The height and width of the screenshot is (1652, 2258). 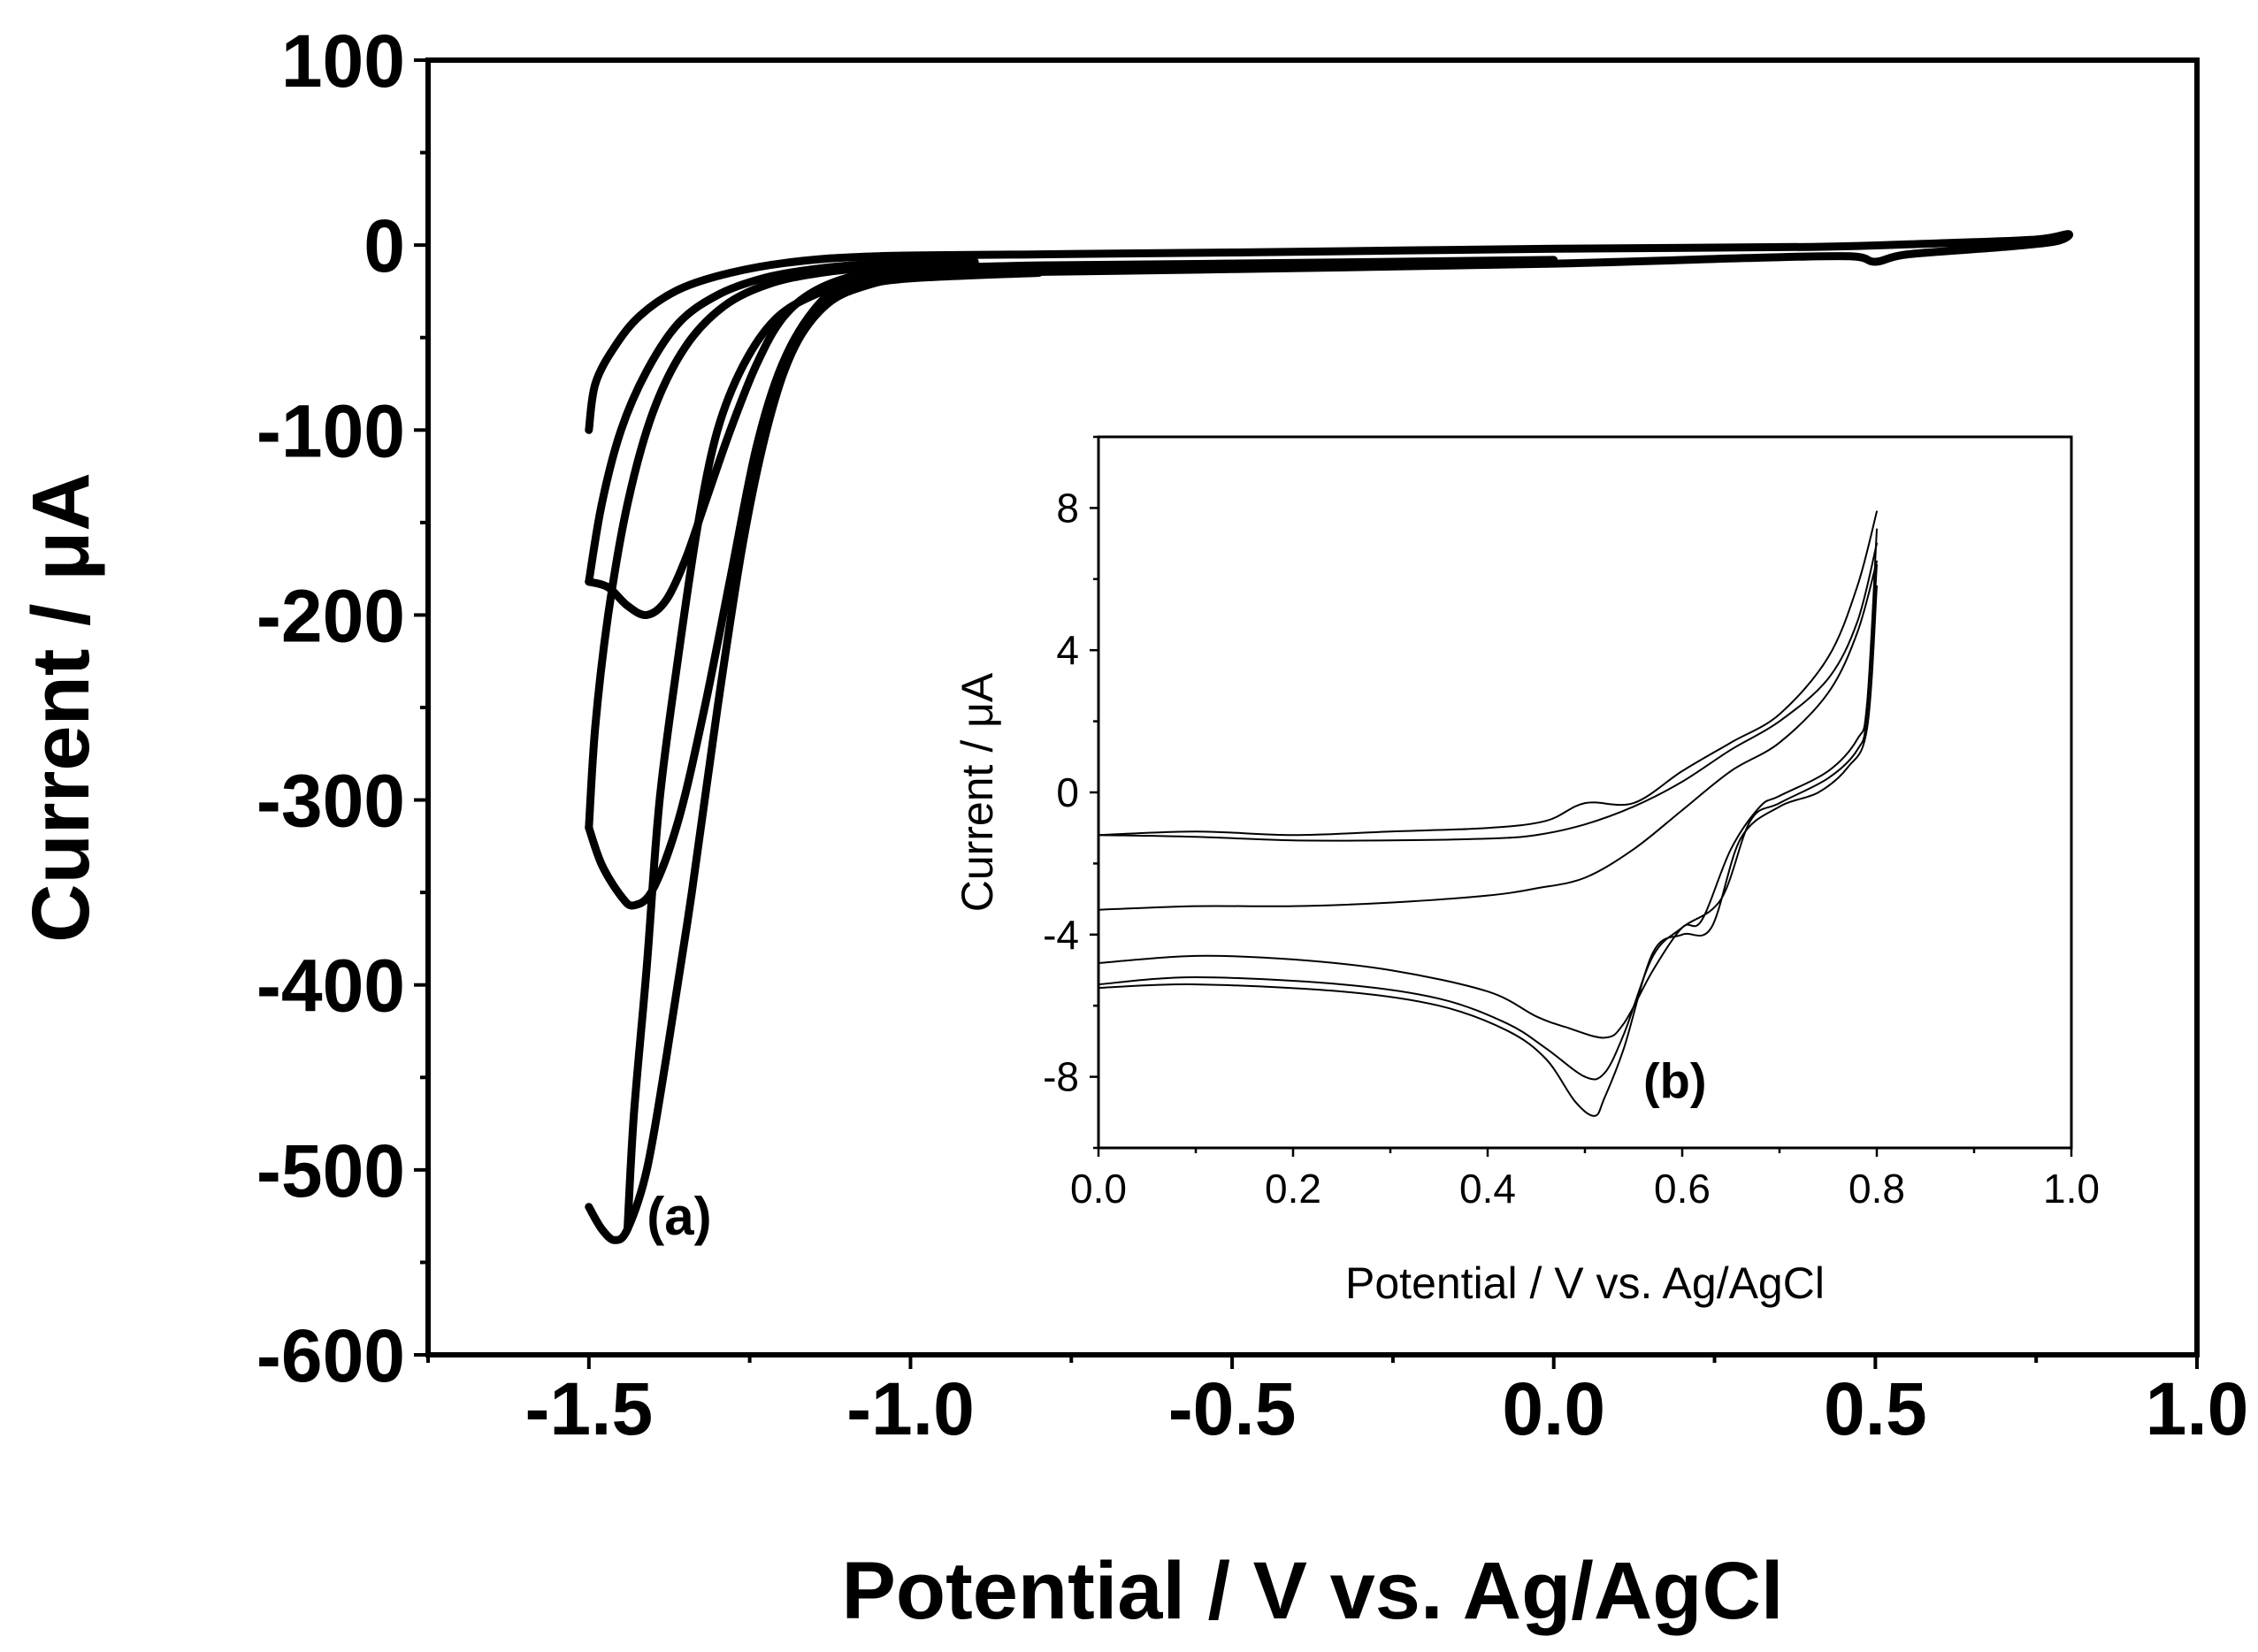 What do you see at coordinates (910, 1408) in the screenshot?
I see `x-tick-label: -1.0` at bounding box center [910, 1408].